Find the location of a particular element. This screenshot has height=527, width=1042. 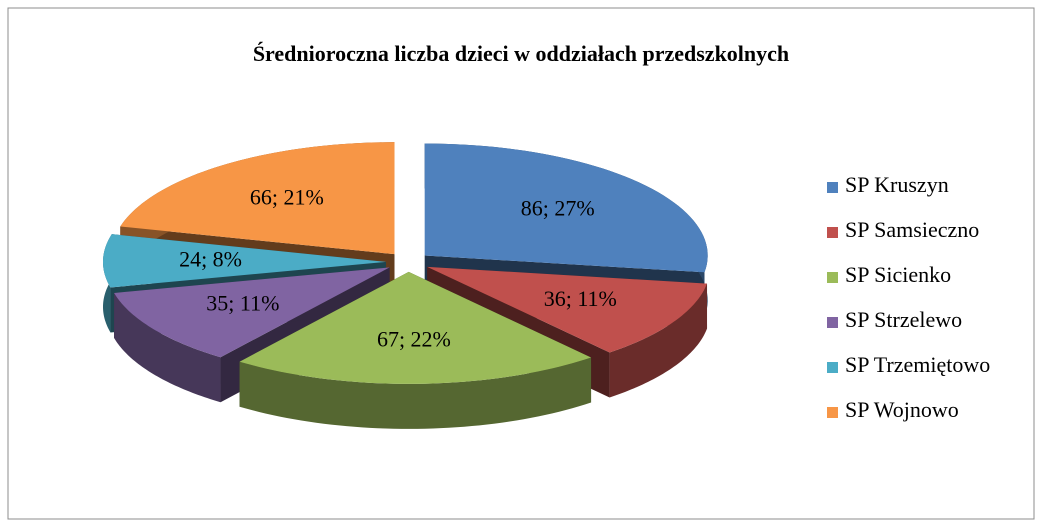

legend-label: SP Kruszyn is located at coordinates (897, 184).